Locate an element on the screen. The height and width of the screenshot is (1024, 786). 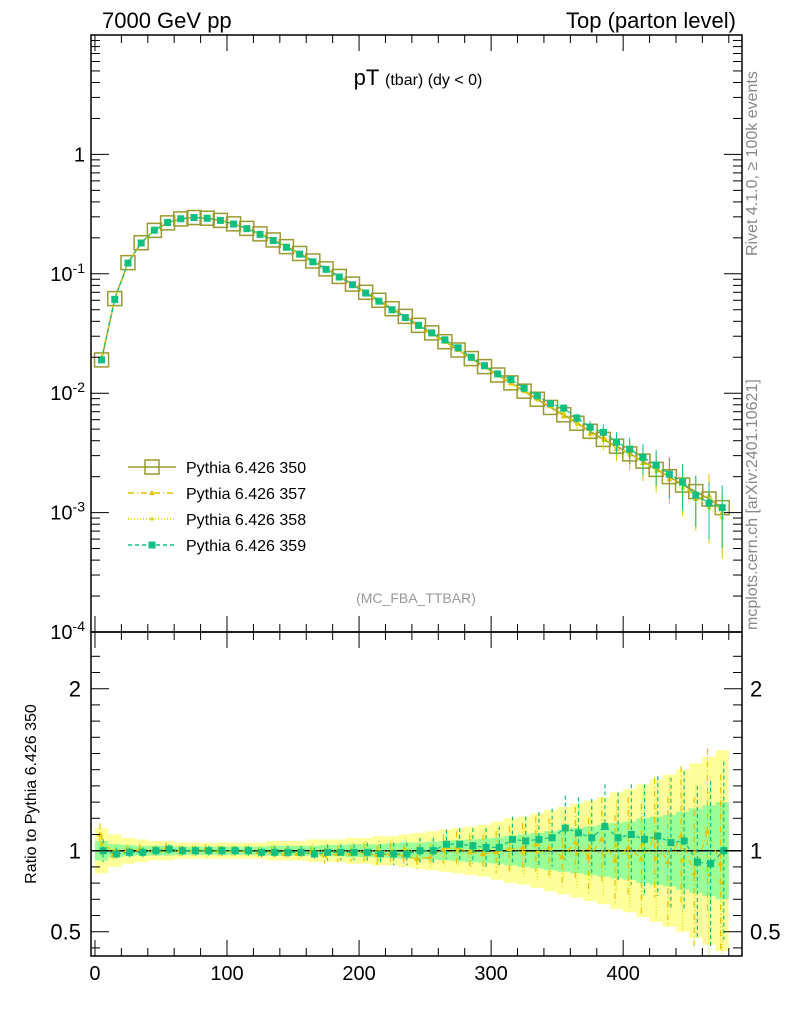
x-tick-label: 400 is located at coordinates (622, 974).